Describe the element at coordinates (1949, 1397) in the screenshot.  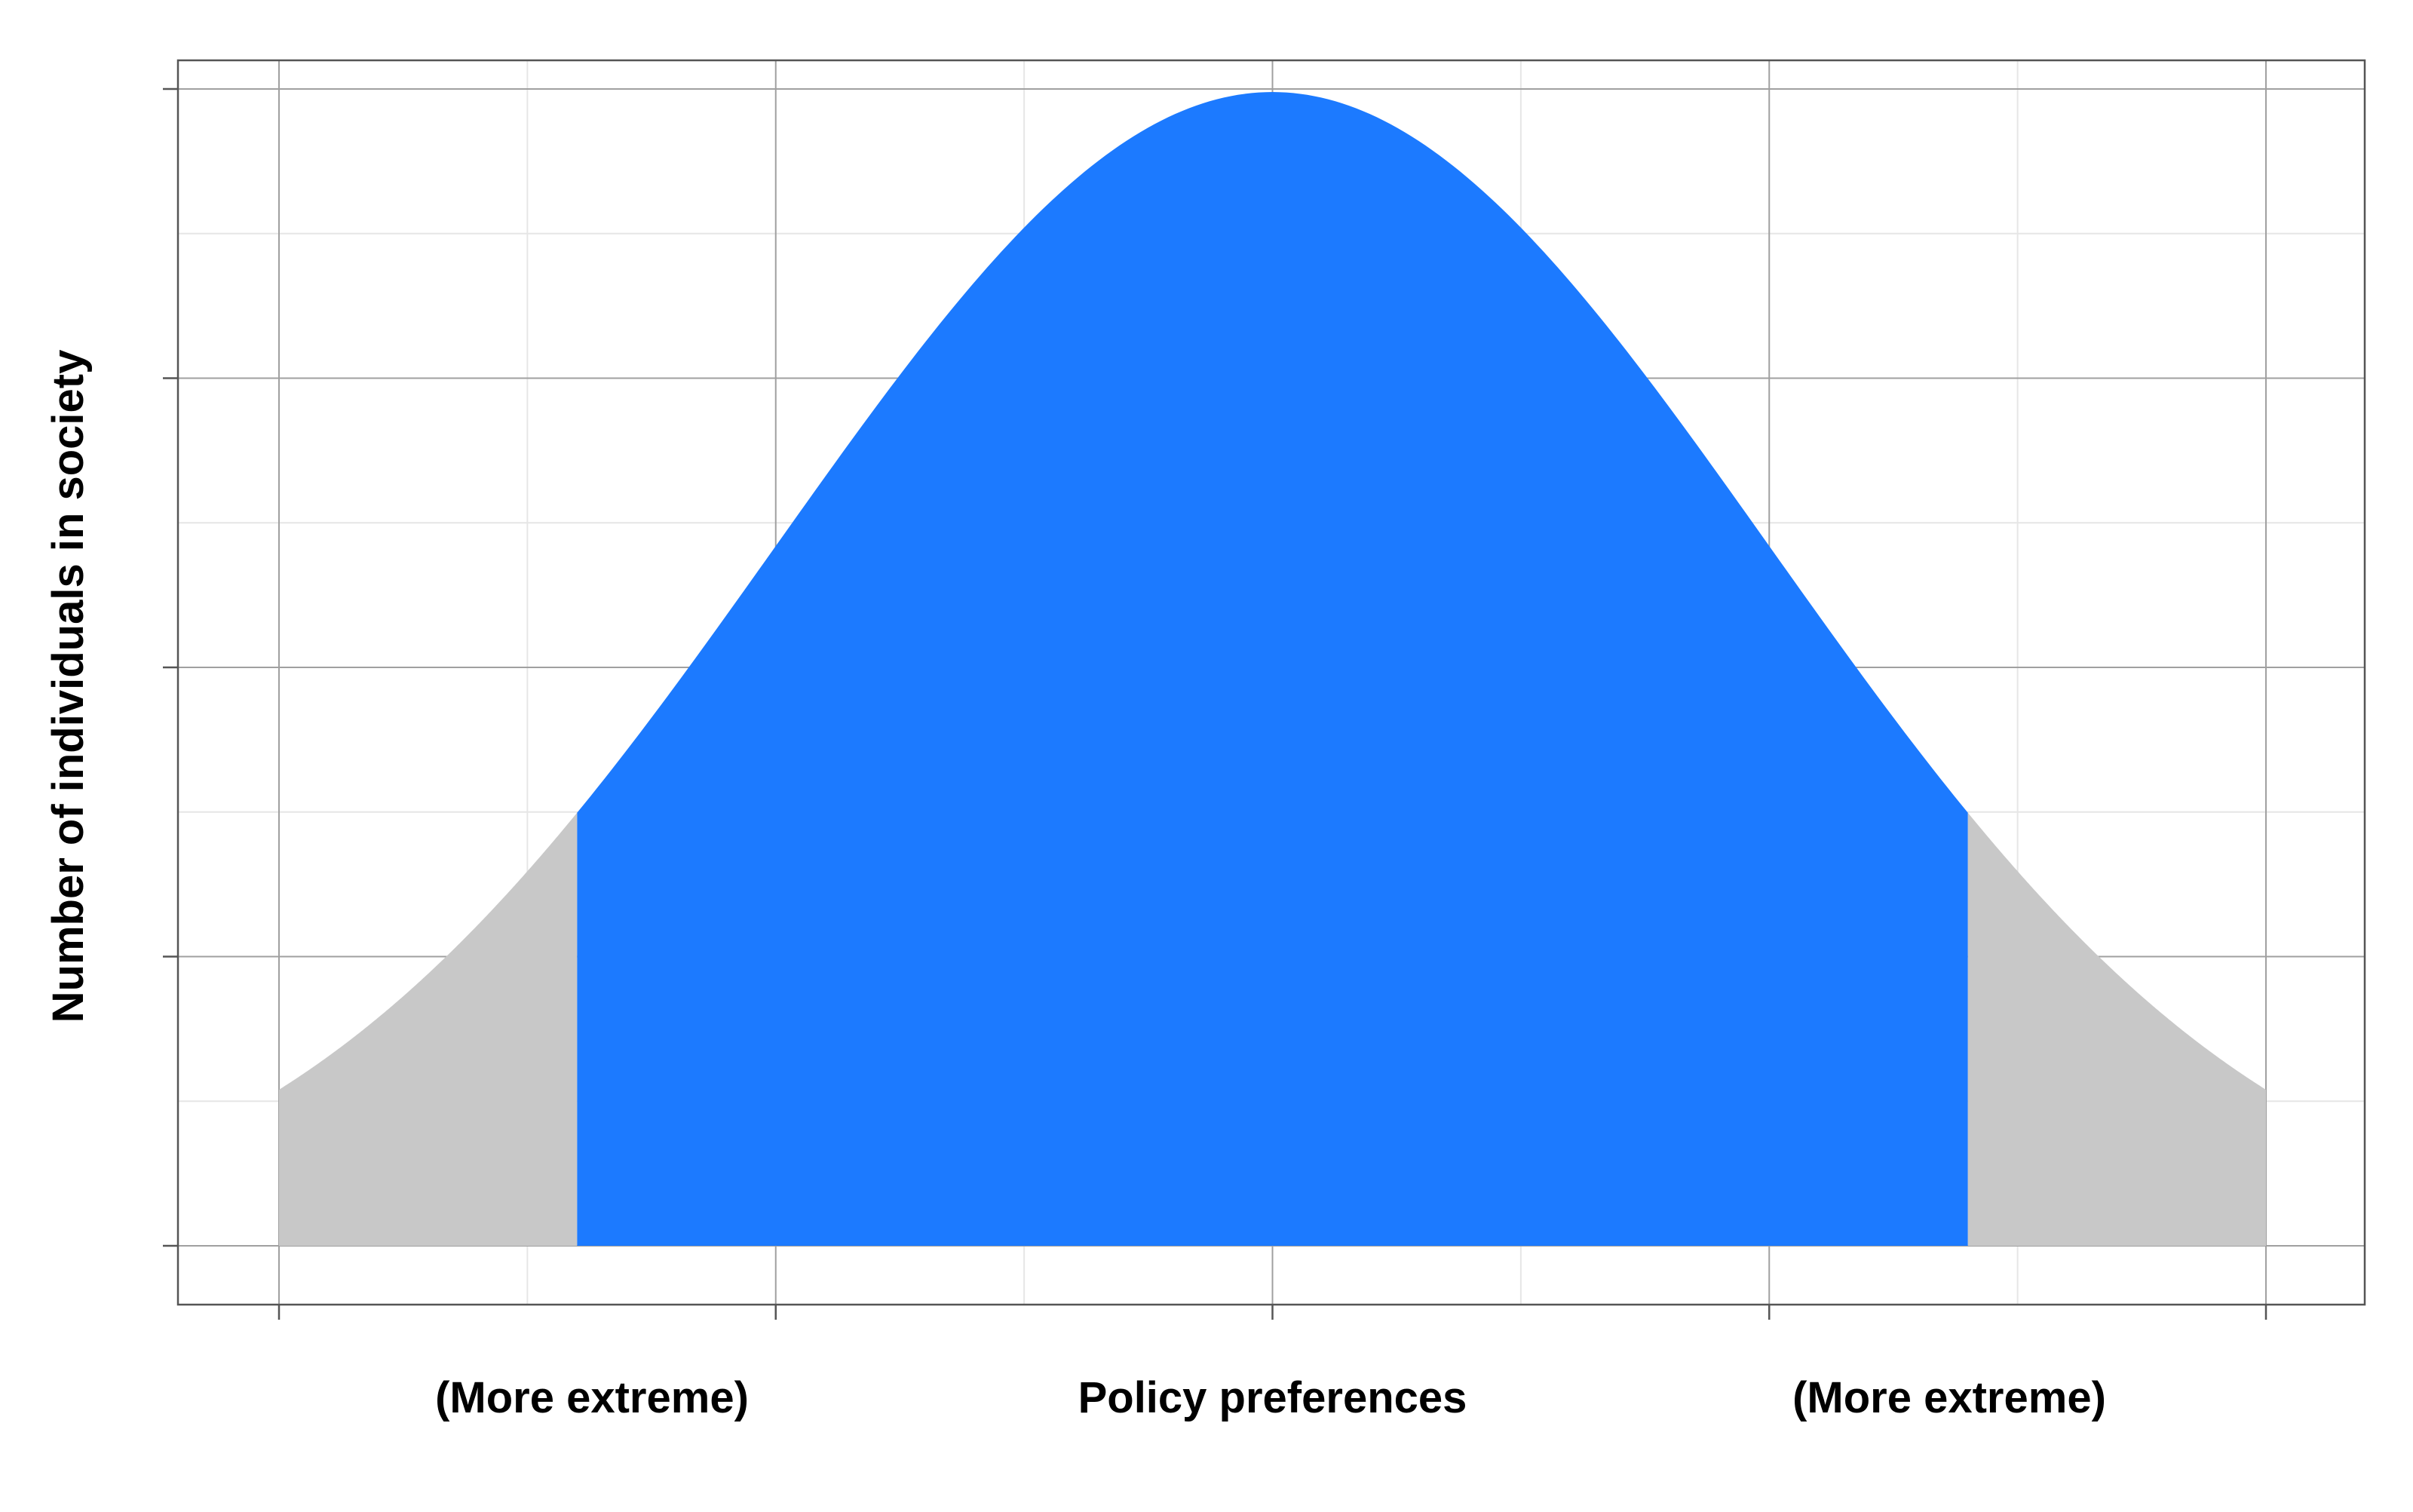
I see `x-annotation-right: (More extreme)` at that location.